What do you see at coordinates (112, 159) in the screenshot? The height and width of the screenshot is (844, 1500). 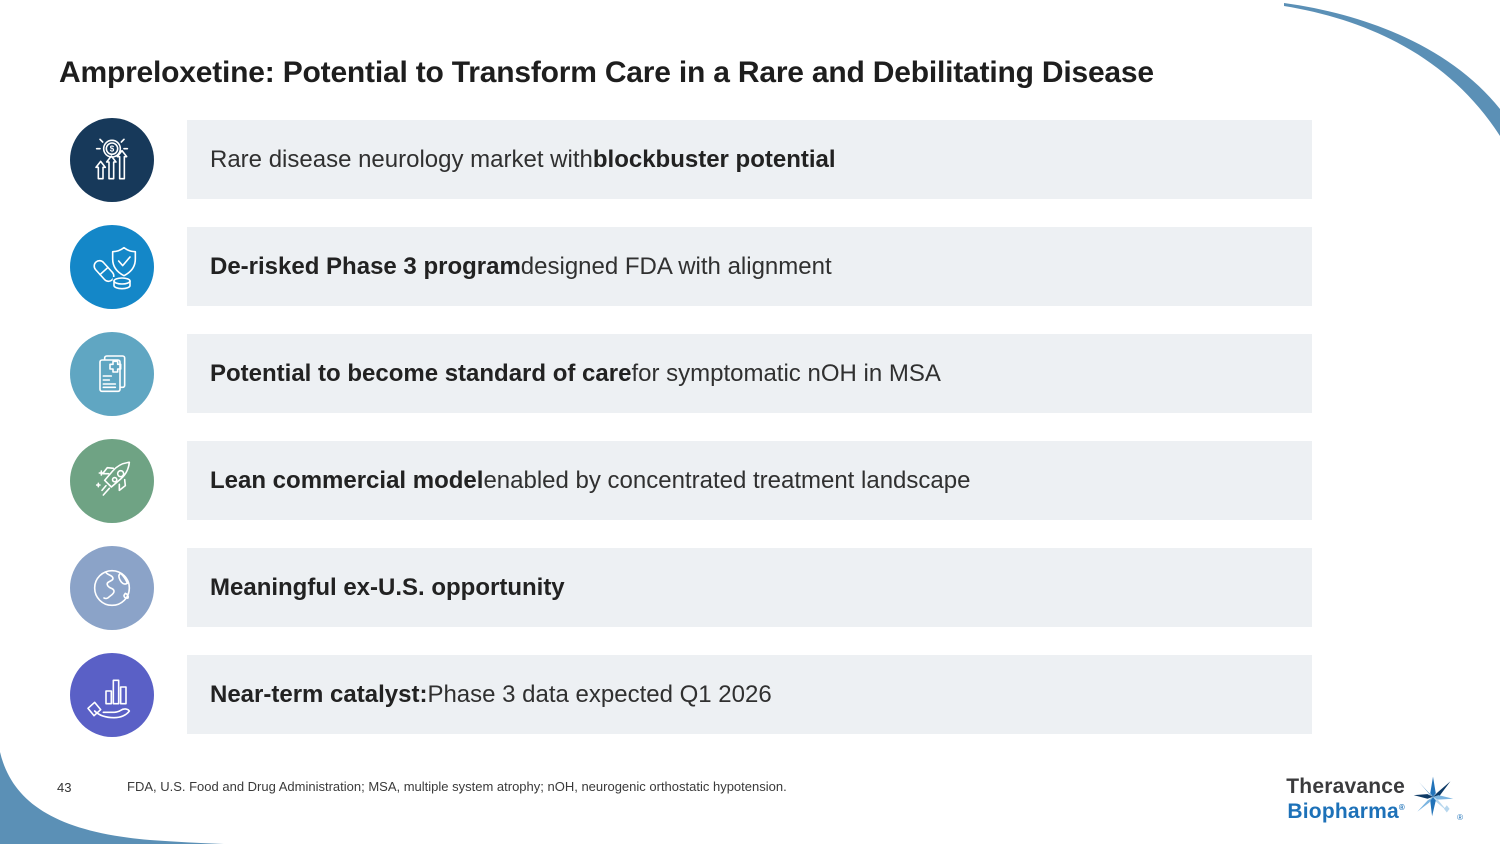 I see `money-growth-icon: $` at bounding box center [112, 159].